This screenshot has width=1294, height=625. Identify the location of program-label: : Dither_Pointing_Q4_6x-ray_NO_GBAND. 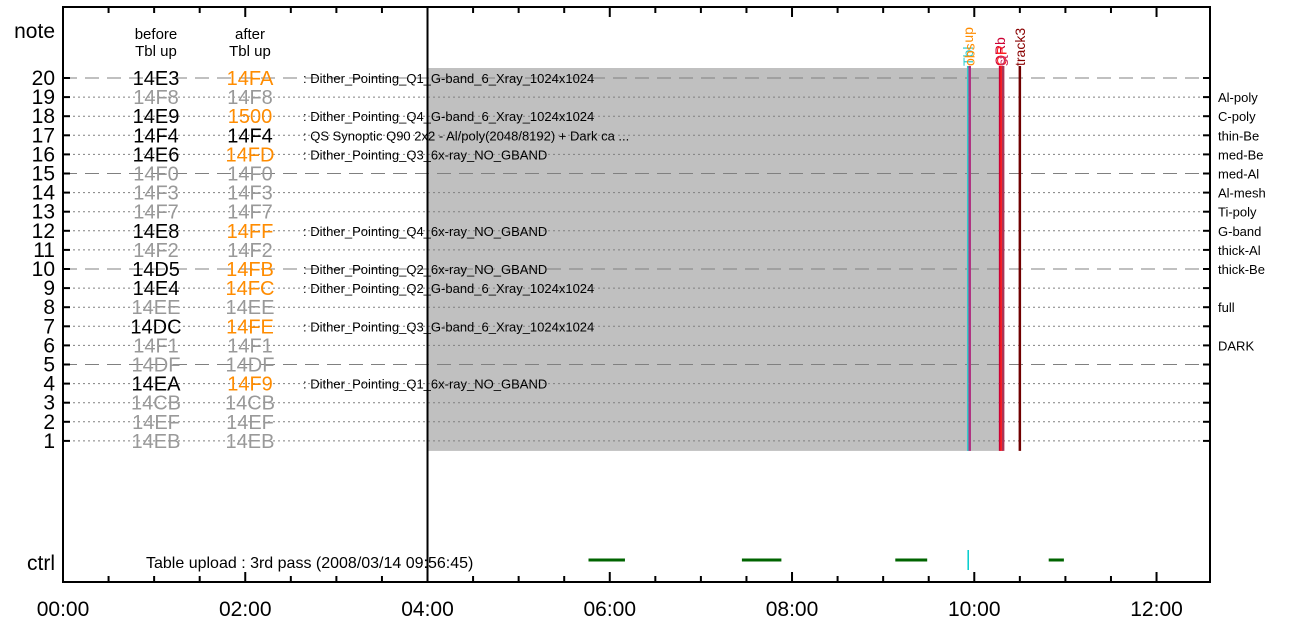
(425, 231).